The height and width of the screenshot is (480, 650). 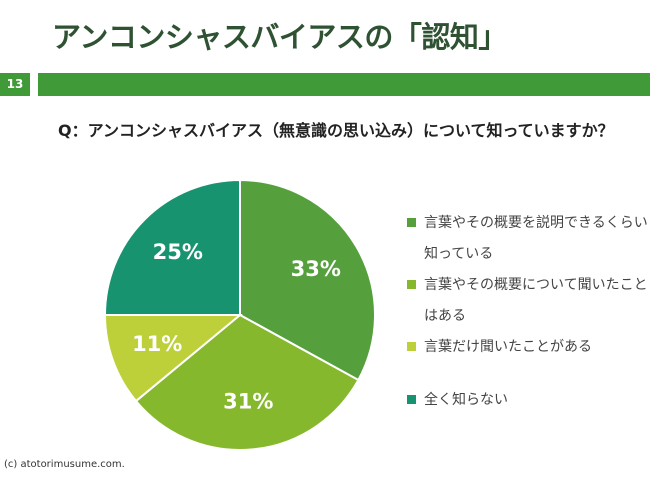 I want to click on slice-label-1: 31%, so click(x=248, y=402).